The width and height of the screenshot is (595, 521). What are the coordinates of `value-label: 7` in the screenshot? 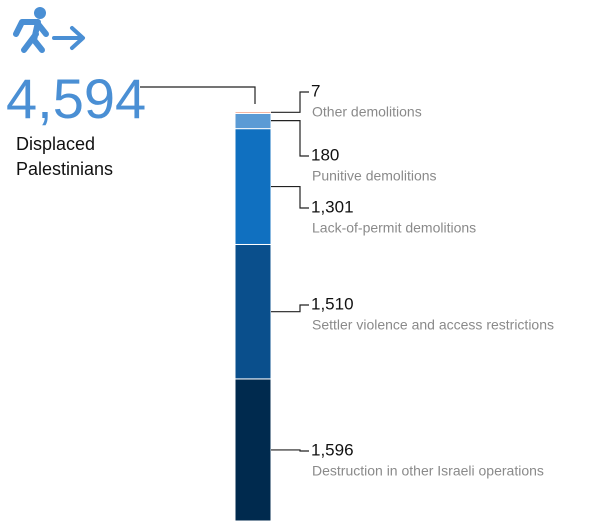 It's located at (315, 90).